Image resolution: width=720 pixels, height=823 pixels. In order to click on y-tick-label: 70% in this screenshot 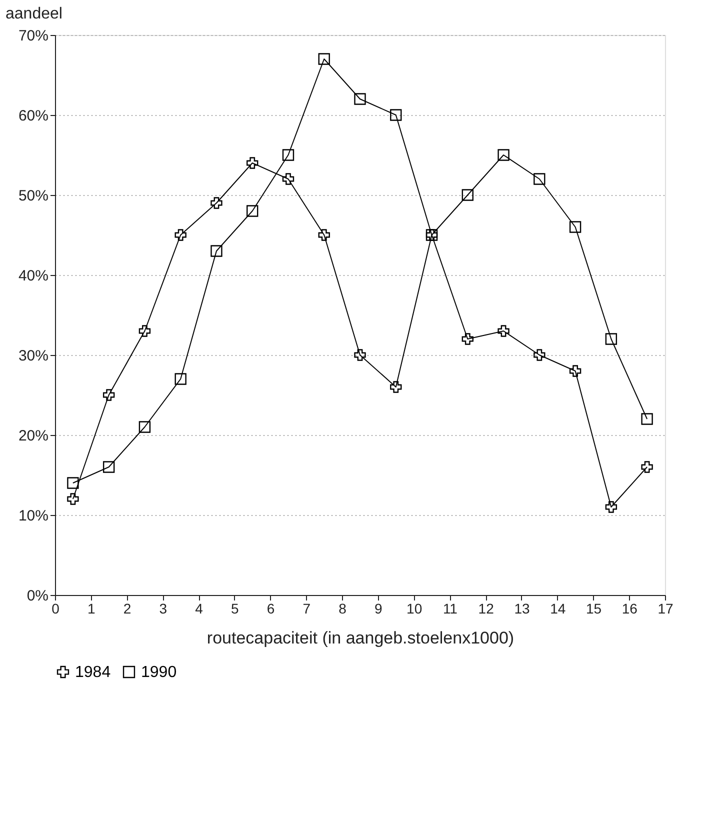, I will do `click(33, 36)`.